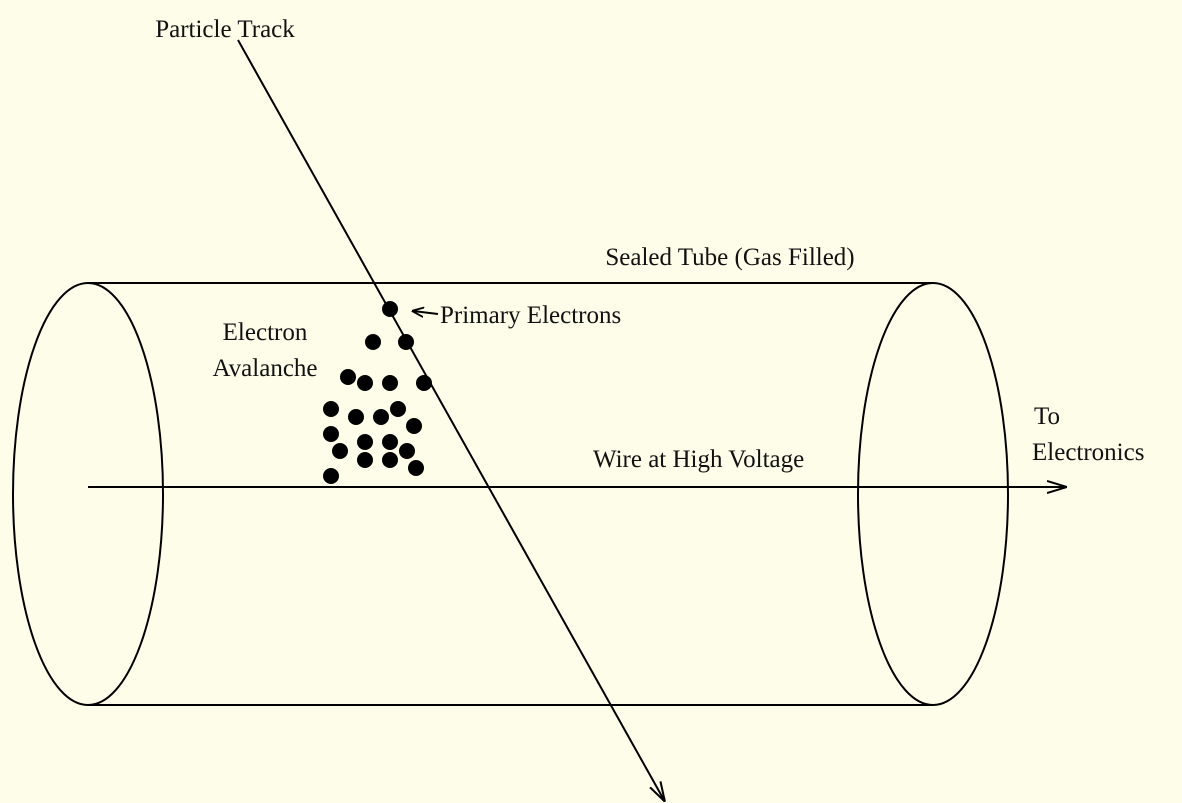 The image size is (1182, 803). What do you see at coordinates (729, 257) in the screenshot?
I see `label: Sealed Tube (Gas Filled)` at bounding box center [729, 257].